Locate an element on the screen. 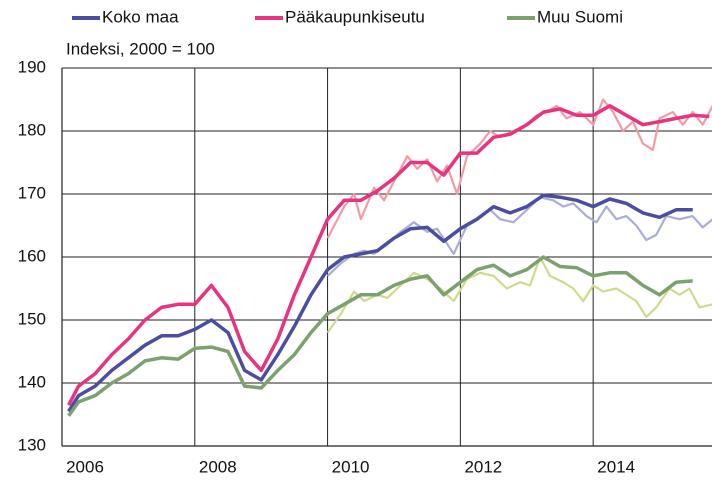 The image size is (712, 487). y-tick-label: 170 is located at coordinates (32, 192).